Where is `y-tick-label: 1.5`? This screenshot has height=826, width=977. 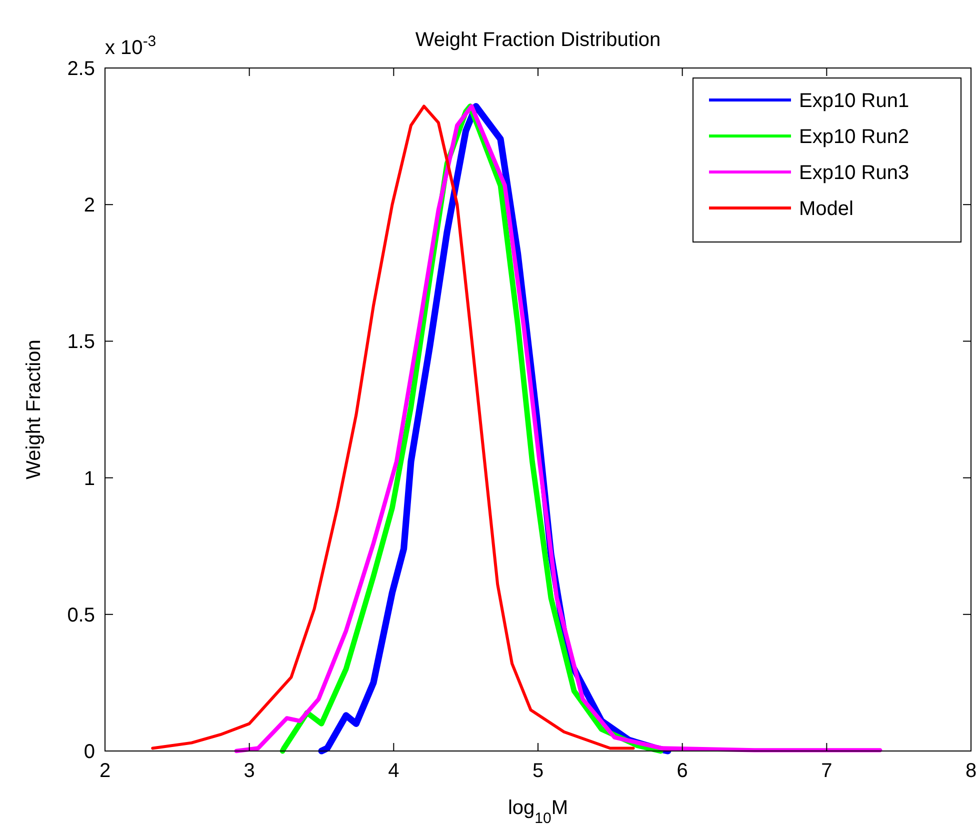
y-tick-label: 1.5 is located at coordinates (81, 342).